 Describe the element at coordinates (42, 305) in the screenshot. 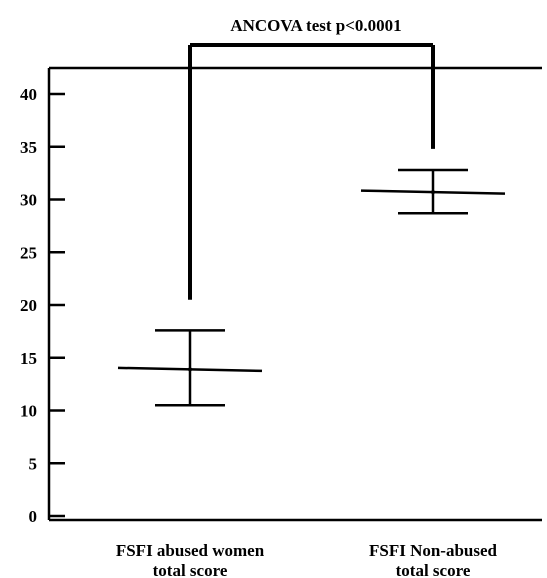

I see `y-axis-ticks: 0 5 10 15 20 25 30 35 40` at that location.